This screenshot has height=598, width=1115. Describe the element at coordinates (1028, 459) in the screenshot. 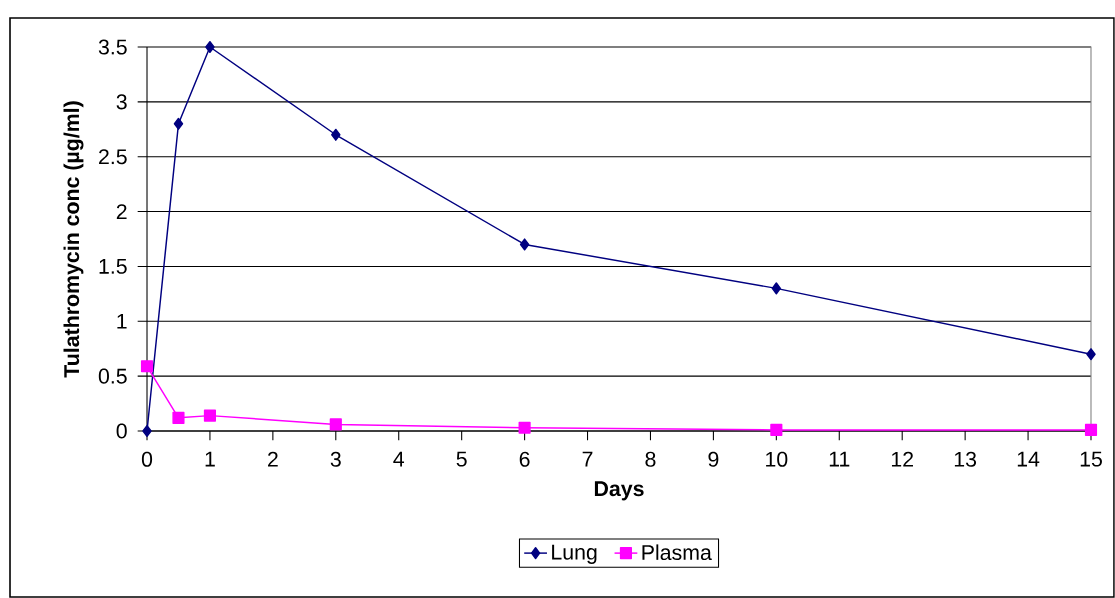

I see `x-tick-label: 14` at that location.